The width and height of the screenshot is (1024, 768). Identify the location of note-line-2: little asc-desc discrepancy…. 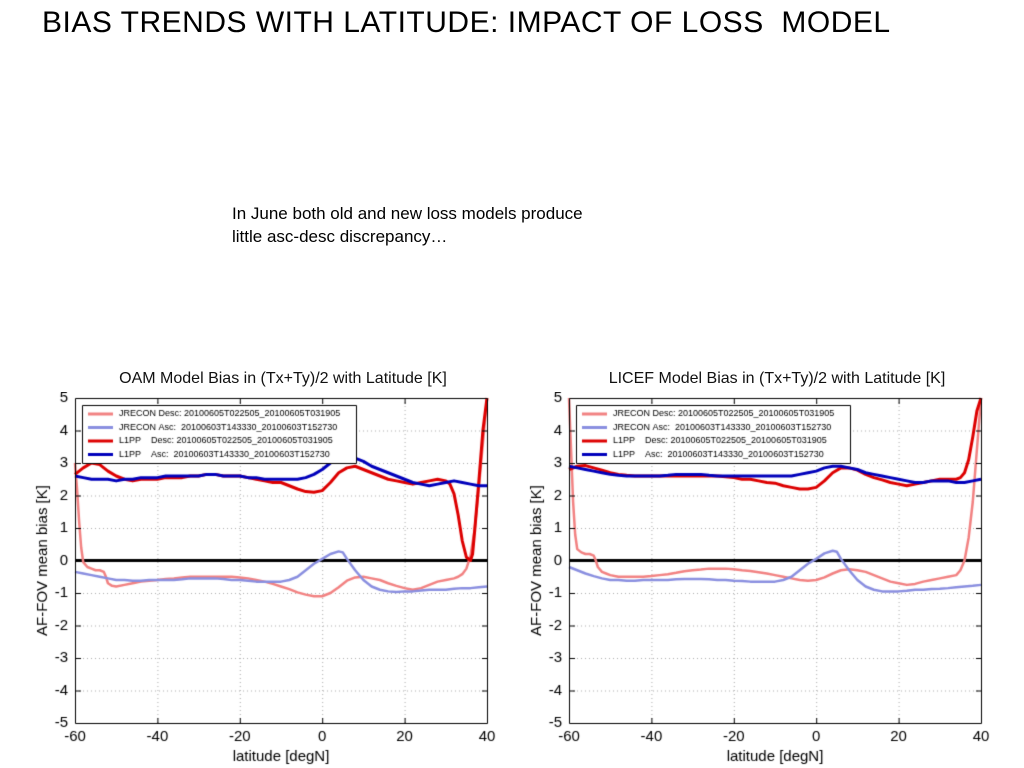
(340, 237).